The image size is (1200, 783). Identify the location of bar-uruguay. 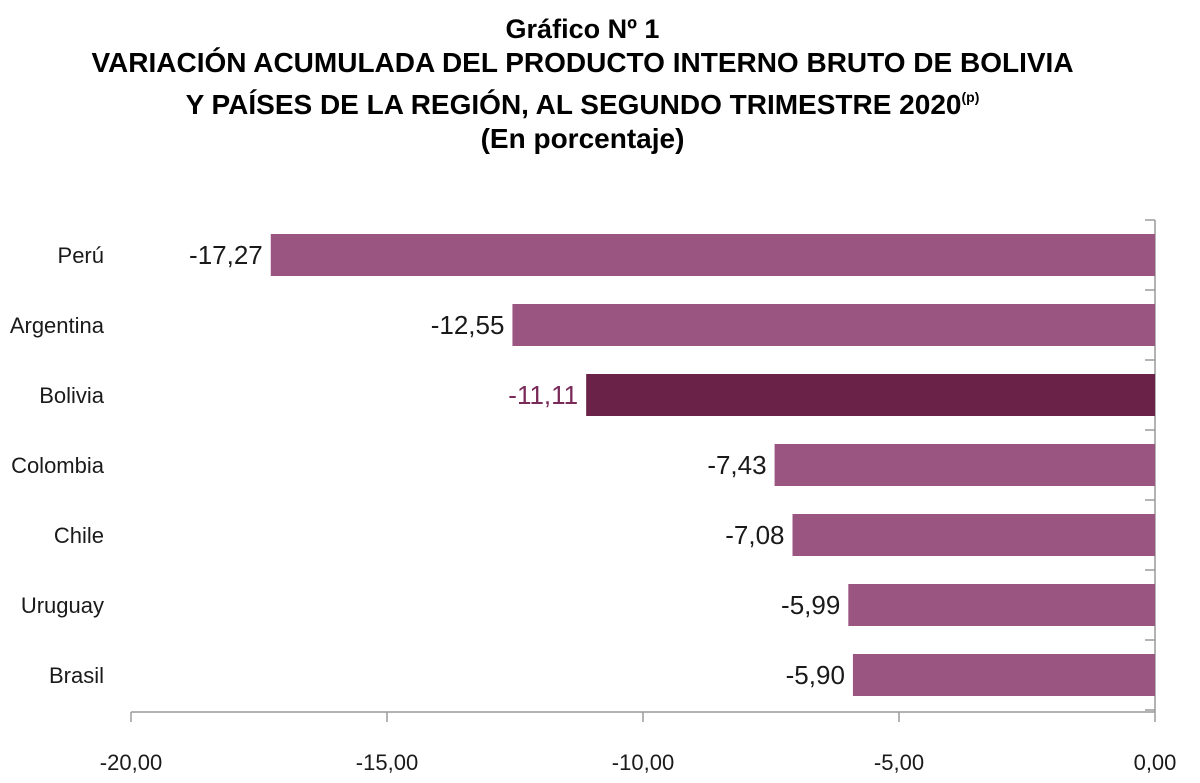
(1001, 605).